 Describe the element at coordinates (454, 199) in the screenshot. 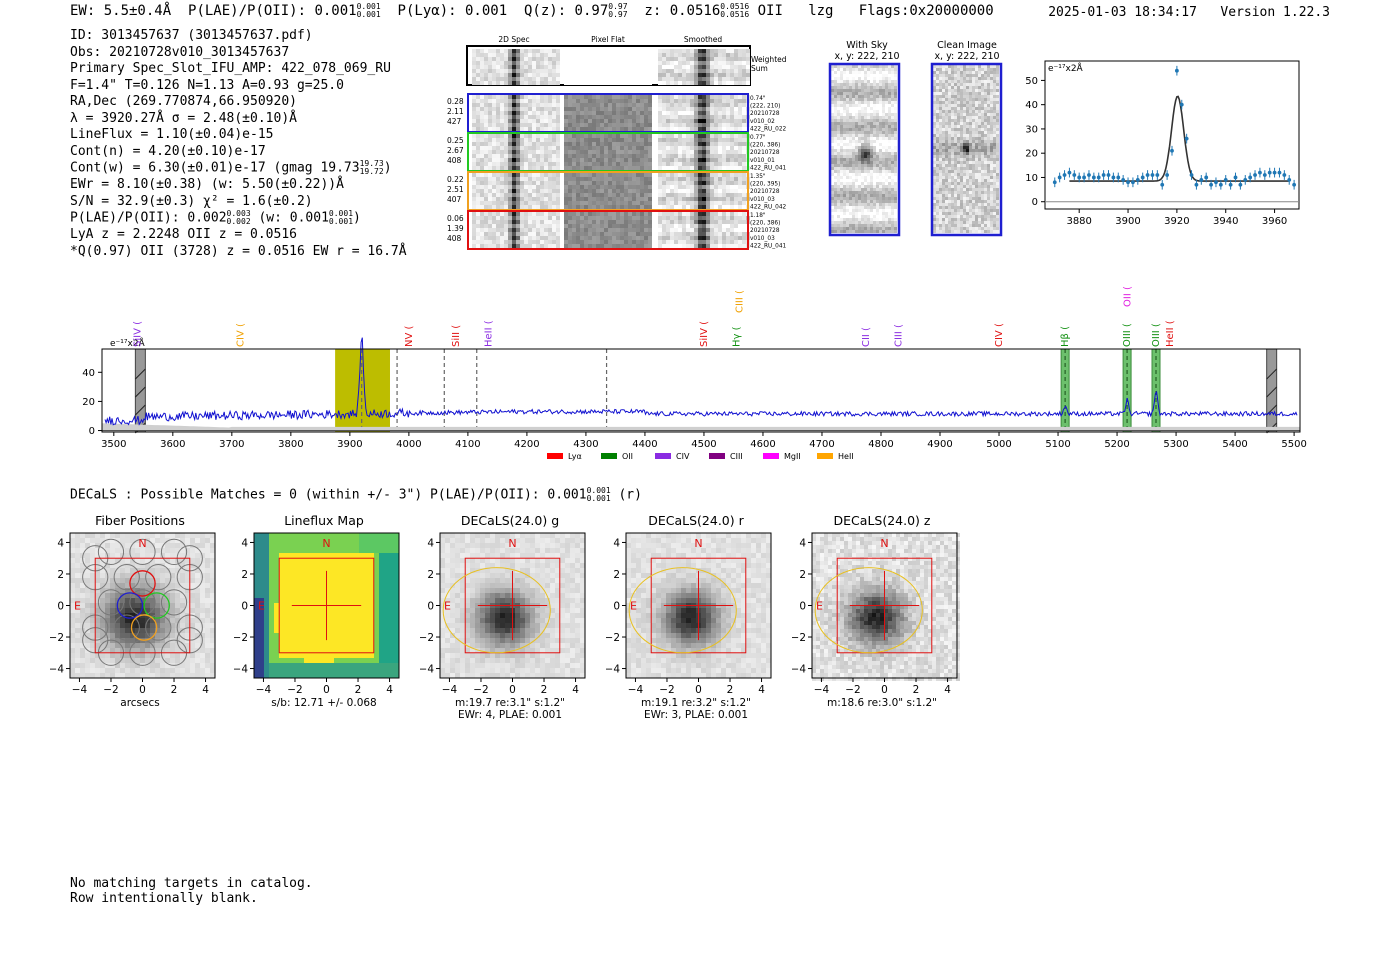

I see `row-left-stat: 407` at that location.